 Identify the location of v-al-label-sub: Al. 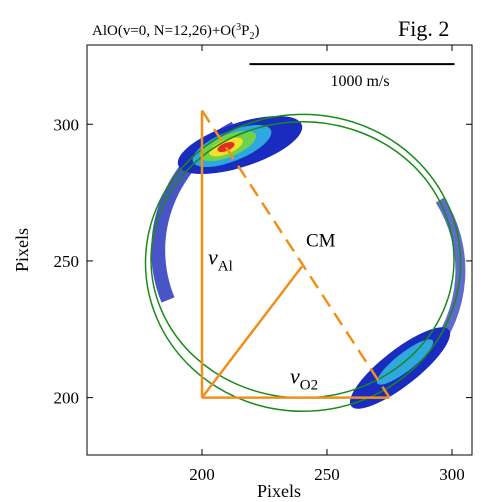
(225, 266).